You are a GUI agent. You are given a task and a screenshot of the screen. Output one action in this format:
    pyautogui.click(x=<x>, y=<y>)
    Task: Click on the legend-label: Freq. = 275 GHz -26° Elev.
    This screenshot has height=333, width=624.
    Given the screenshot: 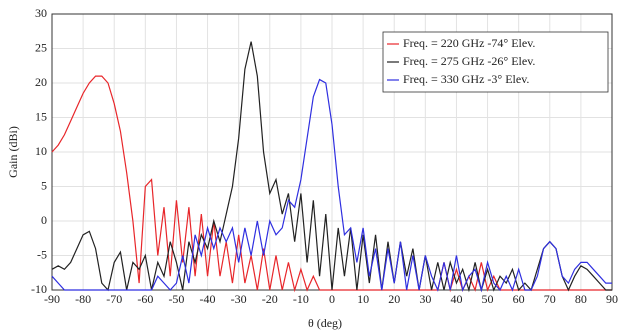 What is the action you would take?
    pyautogui.click(x=469, y=61)
    